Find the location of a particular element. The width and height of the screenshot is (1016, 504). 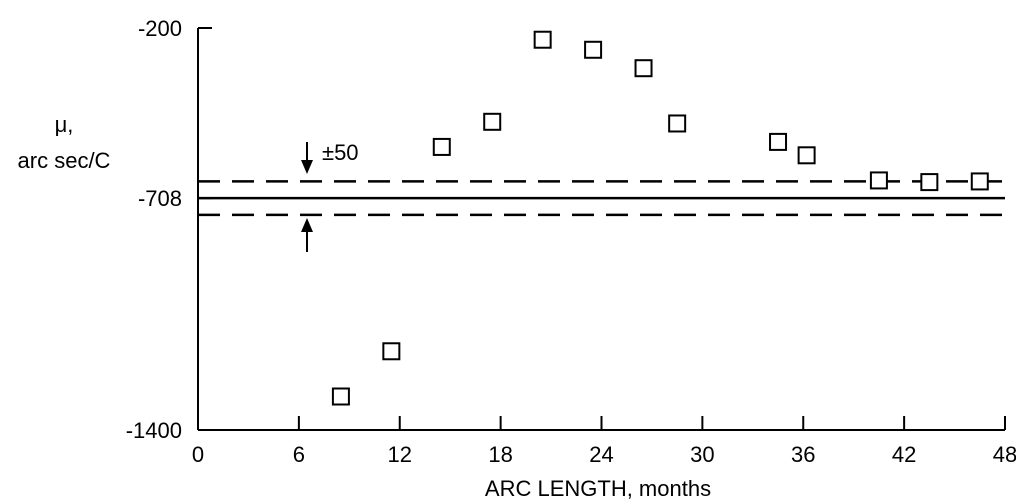

x-tick-label: 6 is located at coordinates (299, 454).